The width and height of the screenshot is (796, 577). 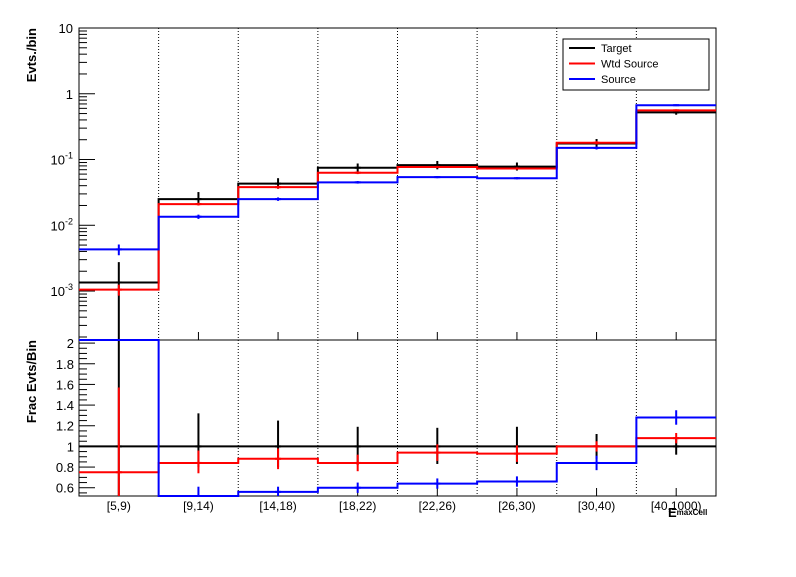 What do you see at coordinates (65, 405) in the screenshot?
I see `y-tick-label: 1.4` at bounding box center [65, 405].